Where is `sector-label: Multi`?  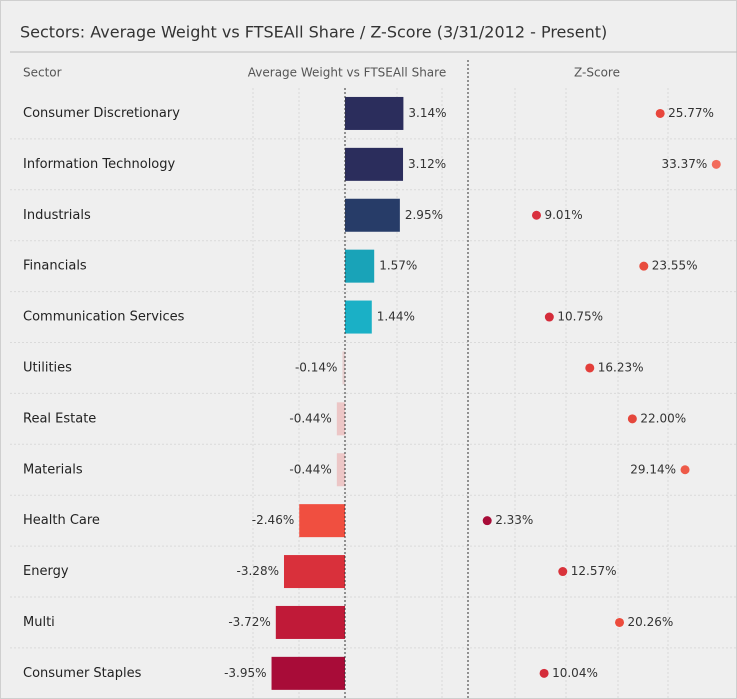
sector-label: Multi is located at coordinates (39, 622).